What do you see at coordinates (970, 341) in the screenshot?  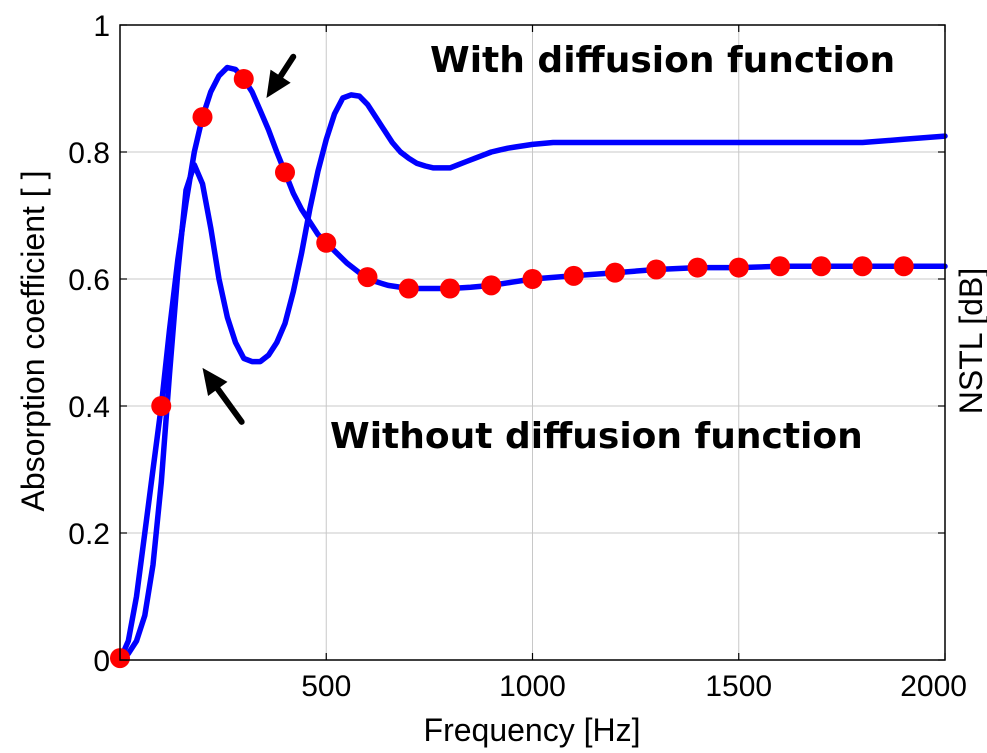 I see `right-y-axis-label: NSTL [dB]` at bounding box center [970, 341].